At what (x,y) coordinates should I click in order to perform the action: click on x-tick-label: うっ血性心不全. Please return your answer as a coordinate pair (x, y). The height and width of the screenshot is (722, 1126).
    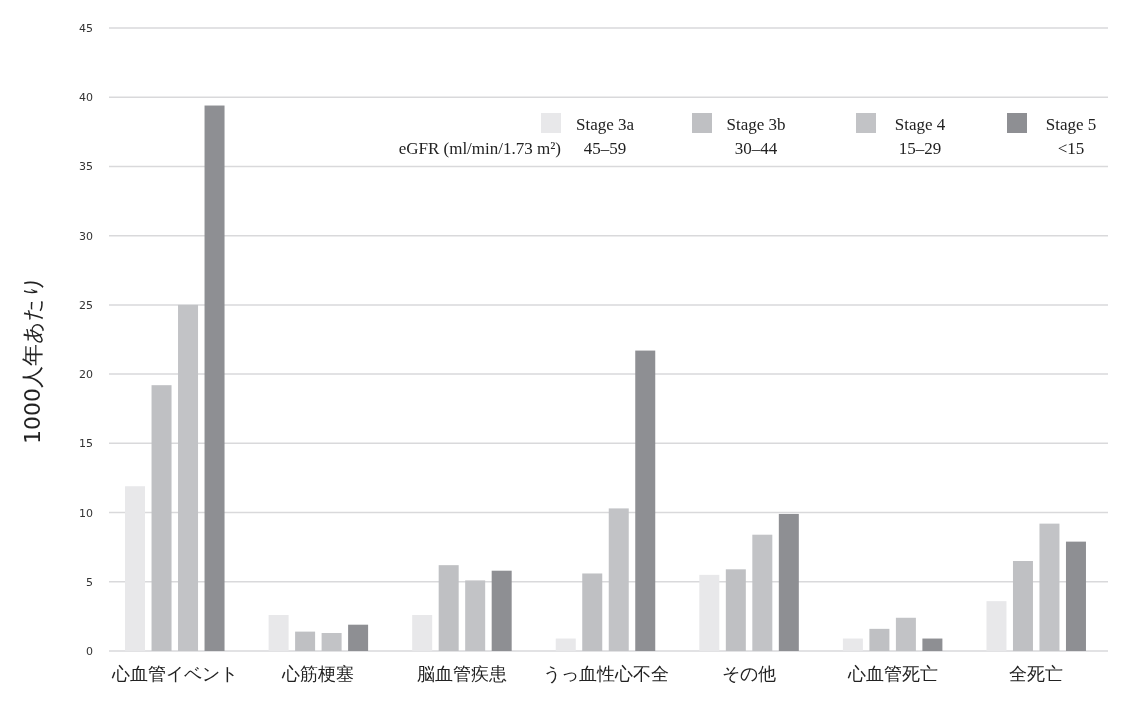
    Looking at the image, I should click on (605, 673).